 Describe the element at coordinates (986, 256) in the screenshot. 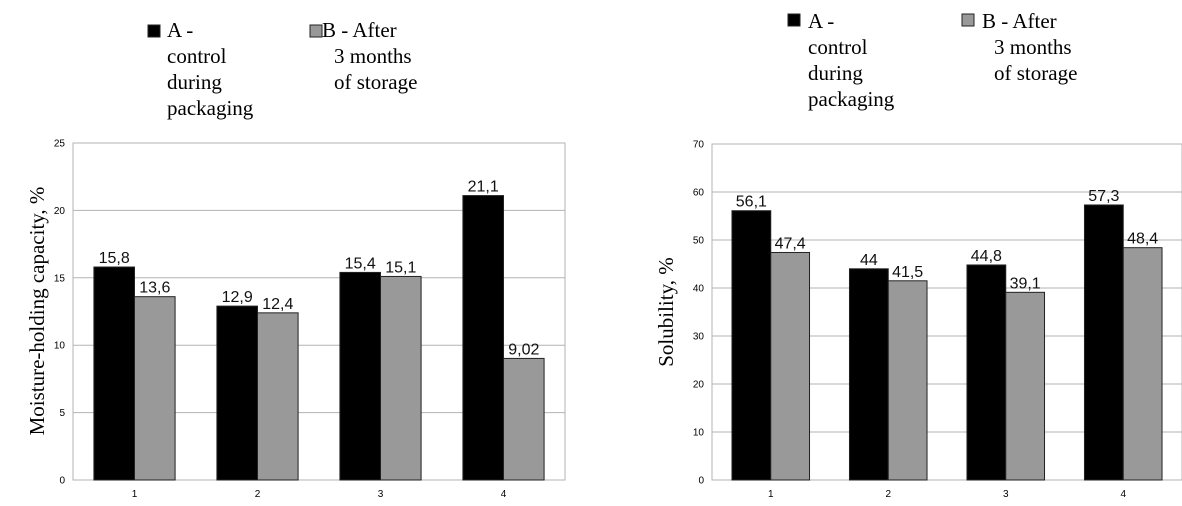

I see `data-label: 44,8` at that location.